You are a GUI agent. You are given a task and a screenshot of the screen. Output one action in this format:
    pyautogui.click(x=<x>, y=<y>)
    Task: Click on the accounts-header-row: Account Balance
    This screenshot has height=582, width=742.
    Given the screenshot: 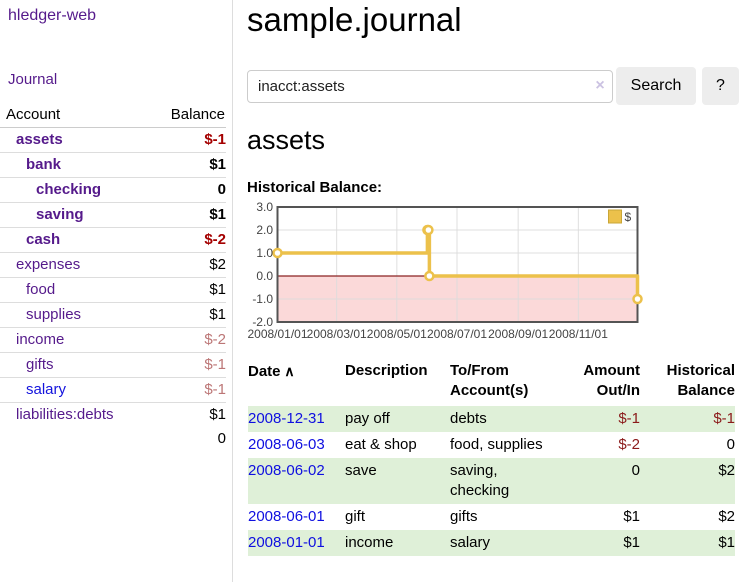 What is the action you would take?
    pyautogui.click(x=113, y=115)
    